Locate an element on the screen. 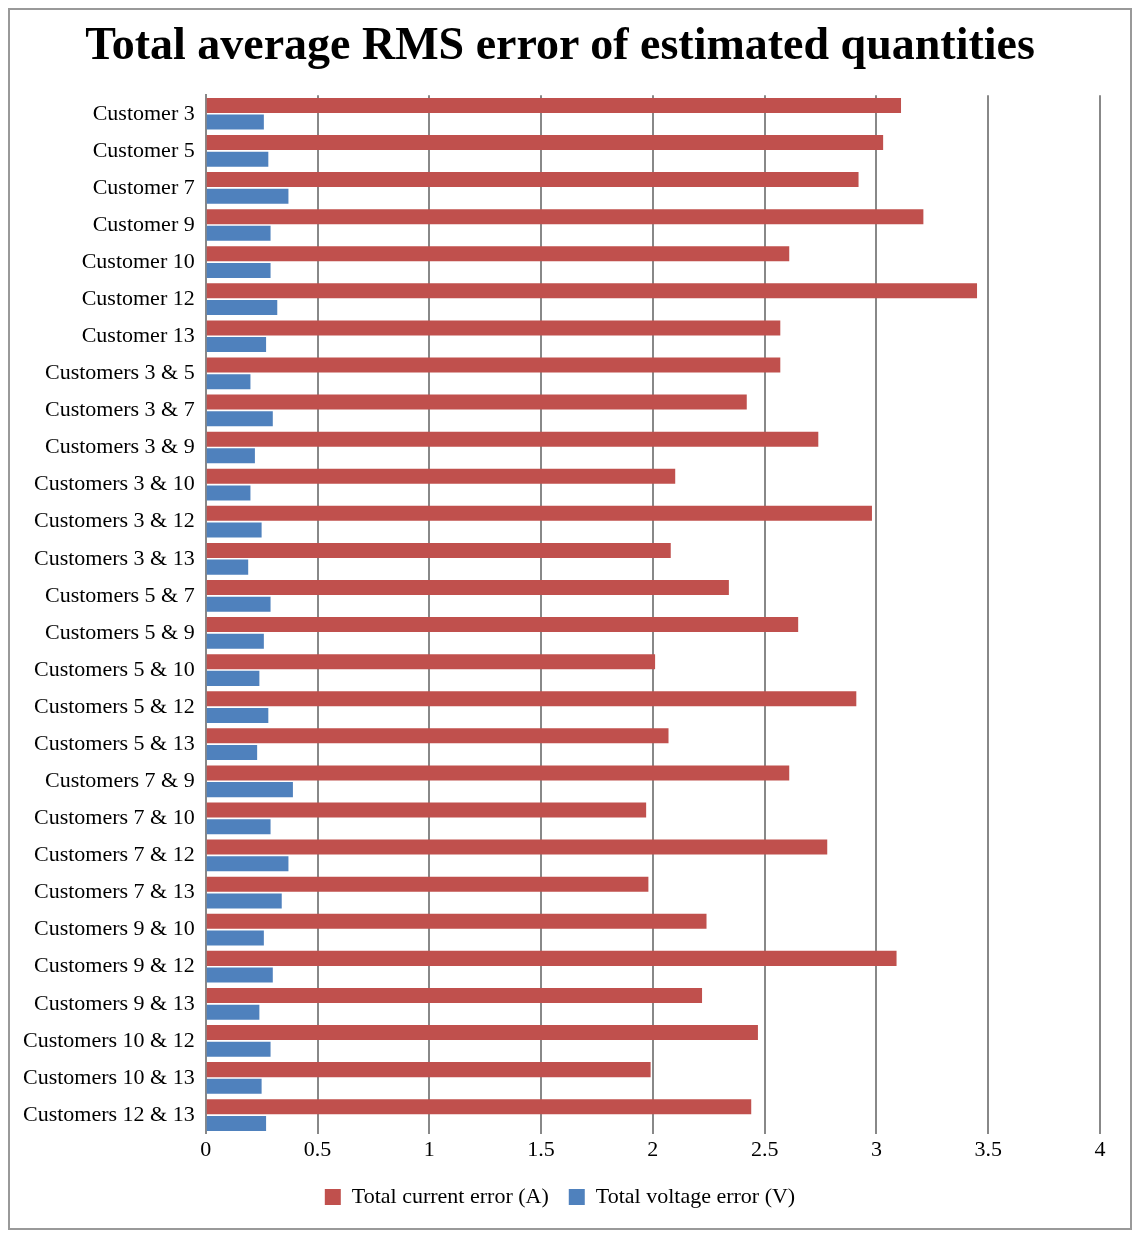 Image resolution: width=1144 pixels, height=1242 pixels. x-tick-label: 3 is located at coordinates (876, 1148).